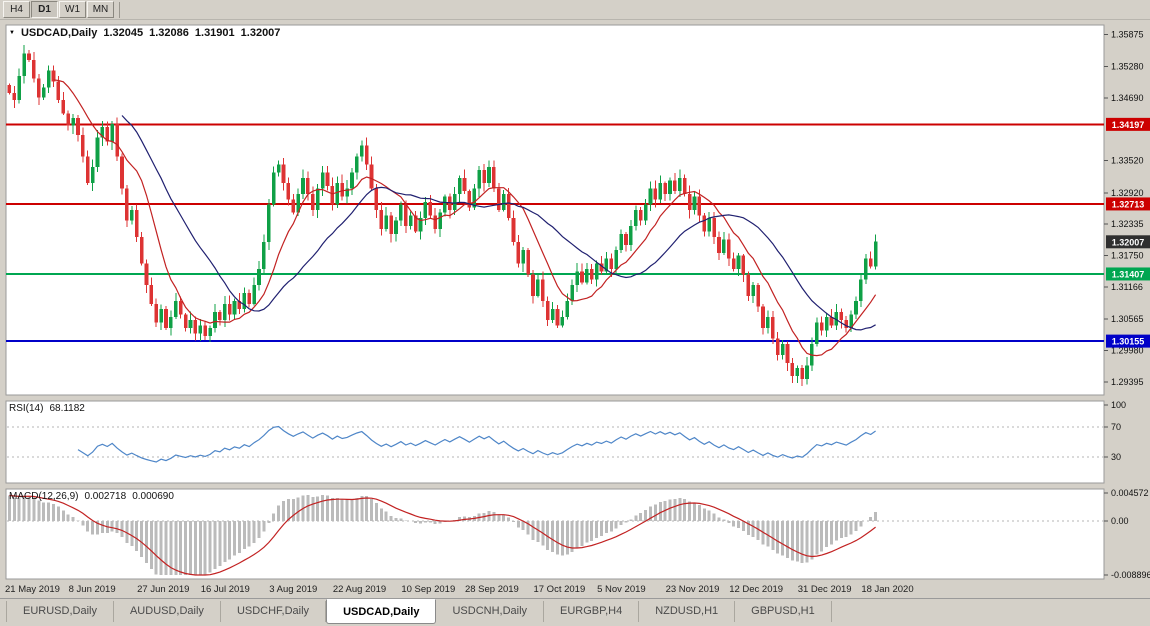  Describe the element at coordinates (92, 589) in the screenshot. I see `date-label: 8 Jun 2019` at that location.